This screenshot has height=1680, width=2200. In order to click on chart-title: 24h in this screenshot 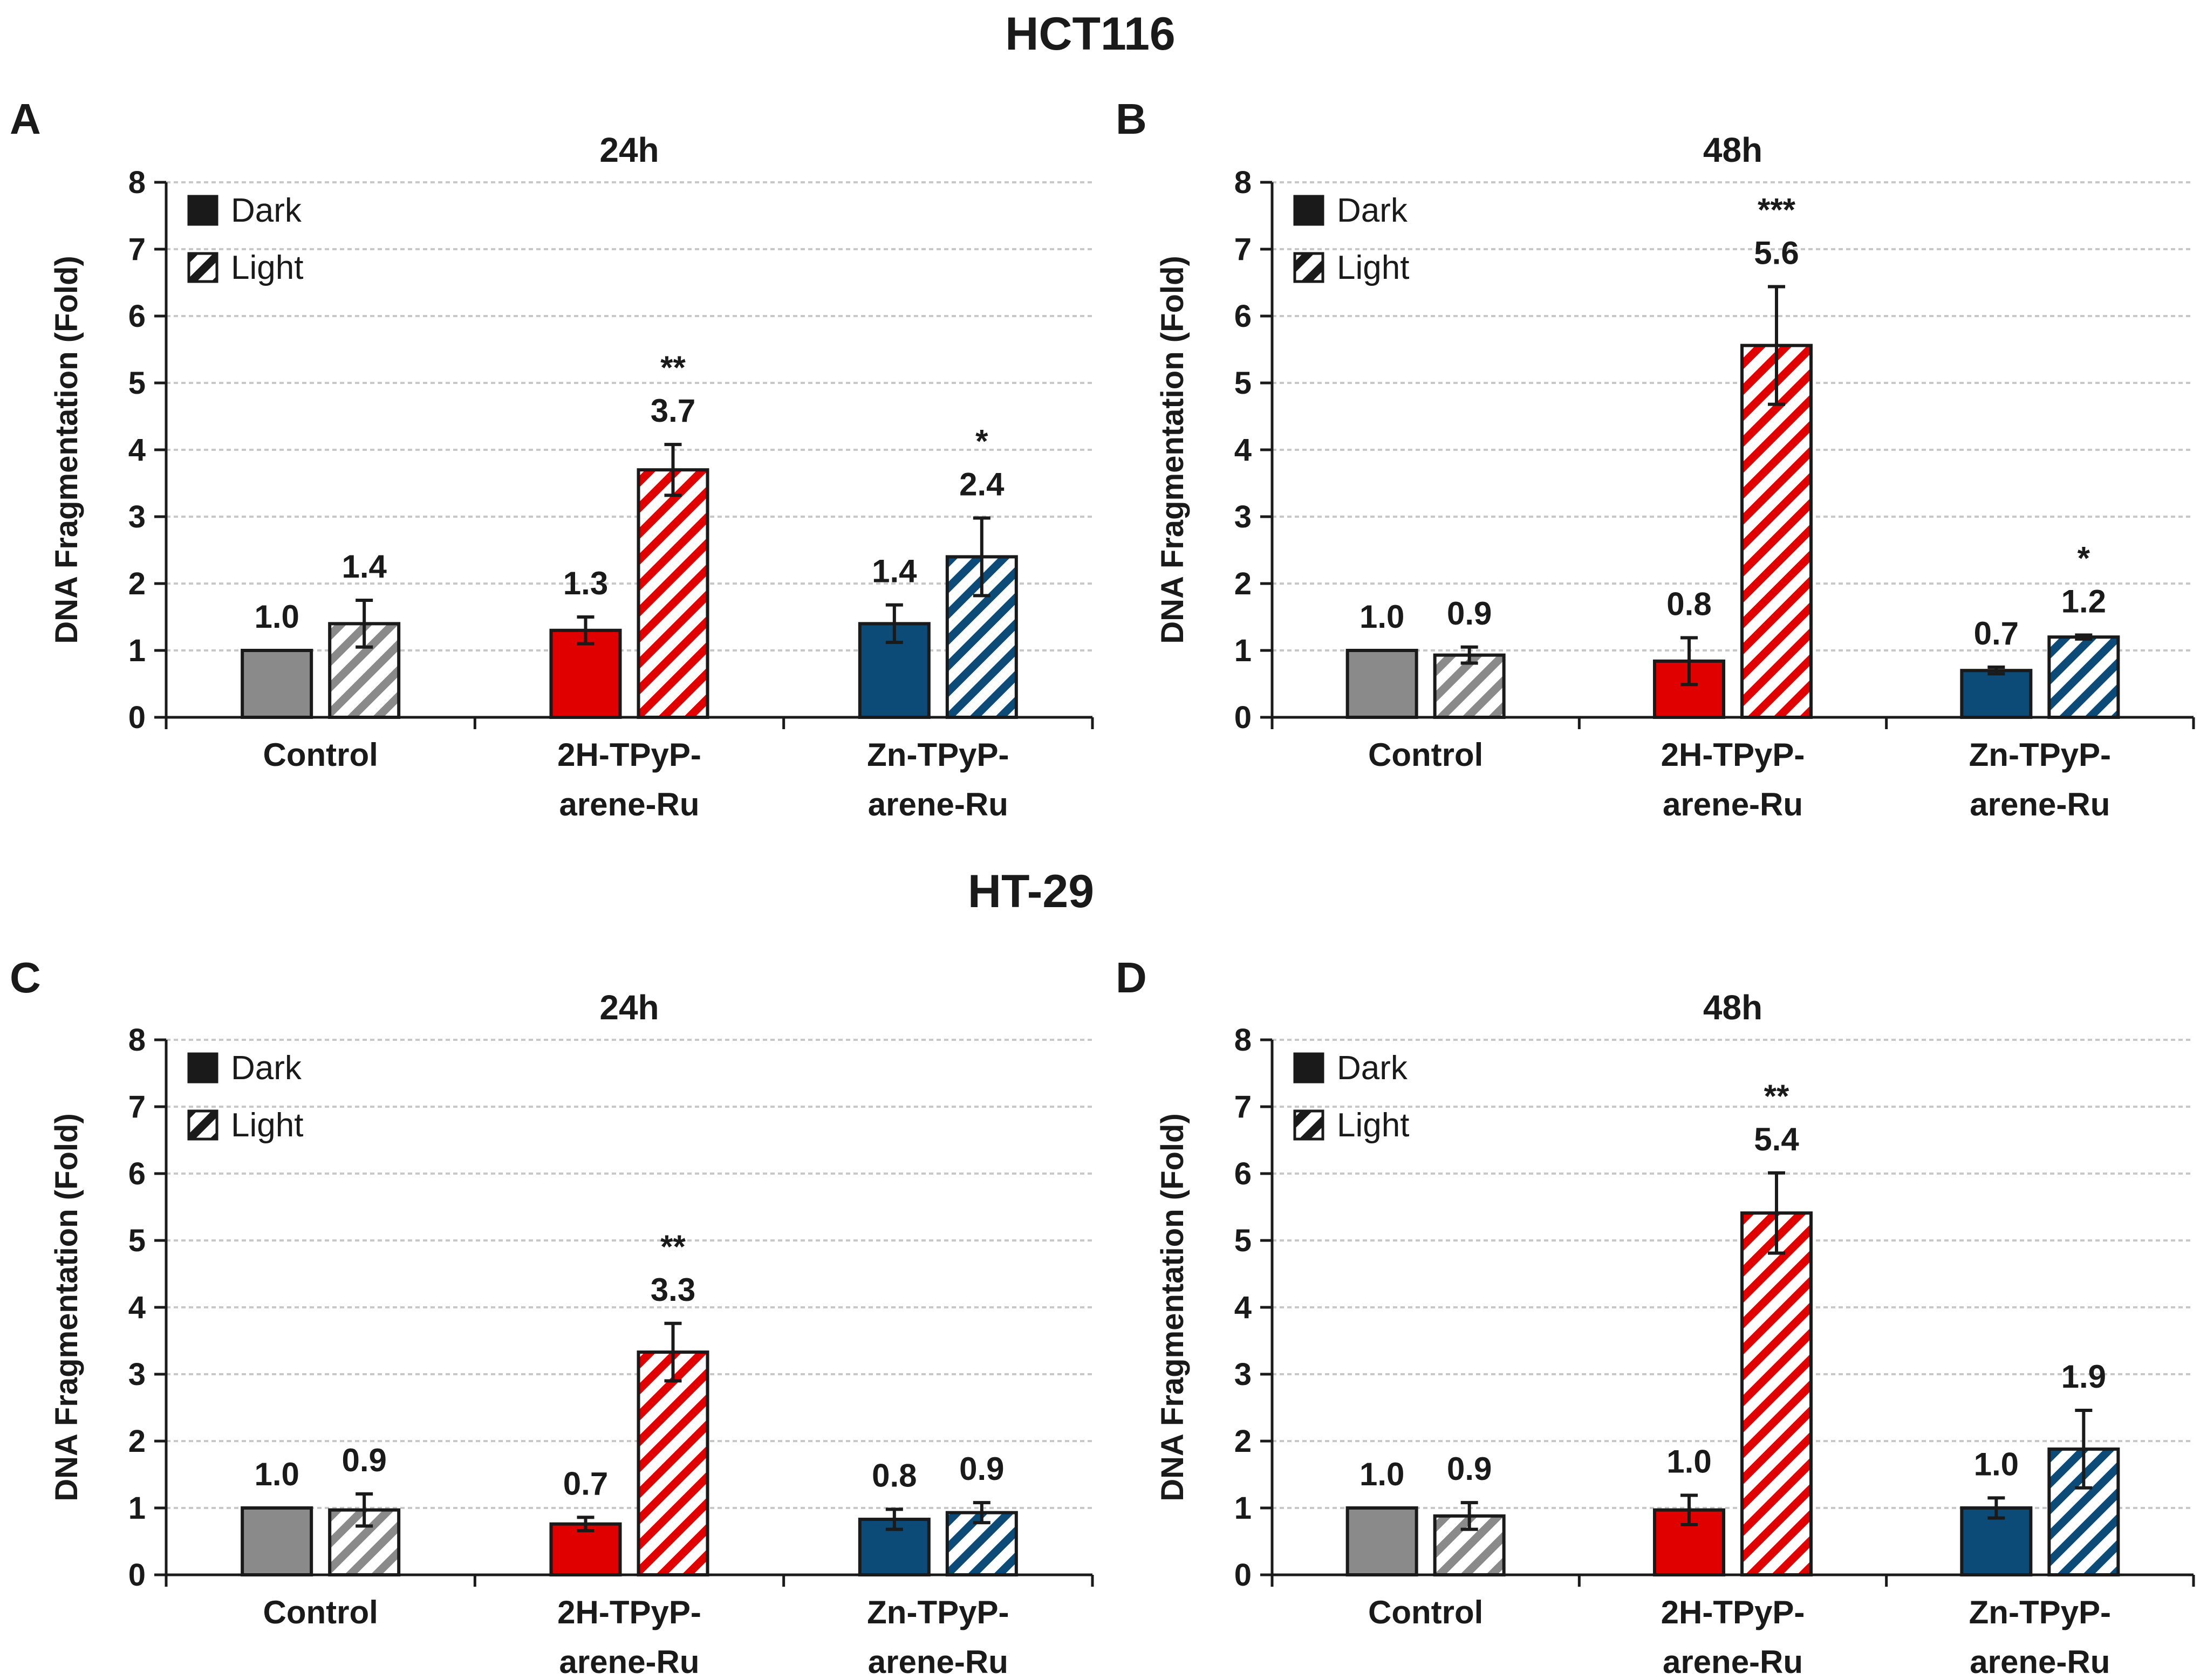, I will do `click(629, 150)`.